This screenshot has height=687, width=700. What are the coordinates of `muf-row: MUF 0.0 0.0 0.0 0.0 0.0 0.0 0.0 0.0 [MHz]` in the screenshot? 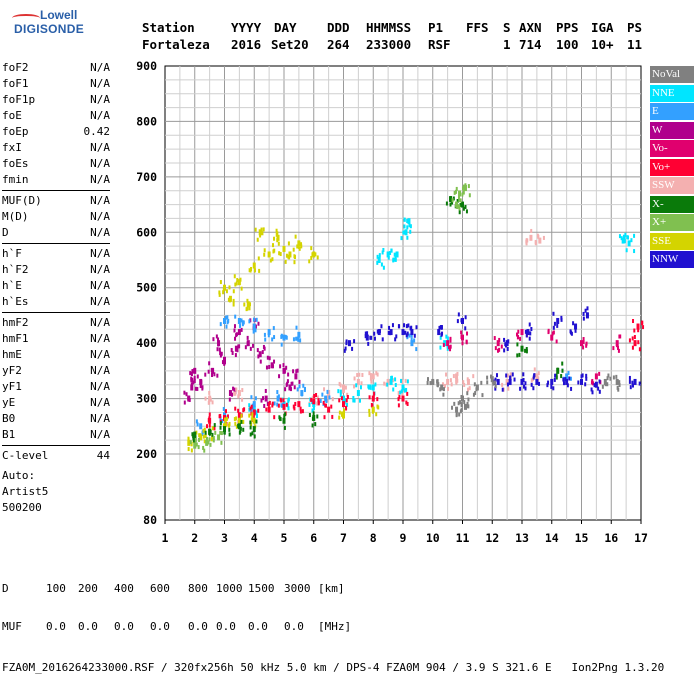 It's located at (333, 626).